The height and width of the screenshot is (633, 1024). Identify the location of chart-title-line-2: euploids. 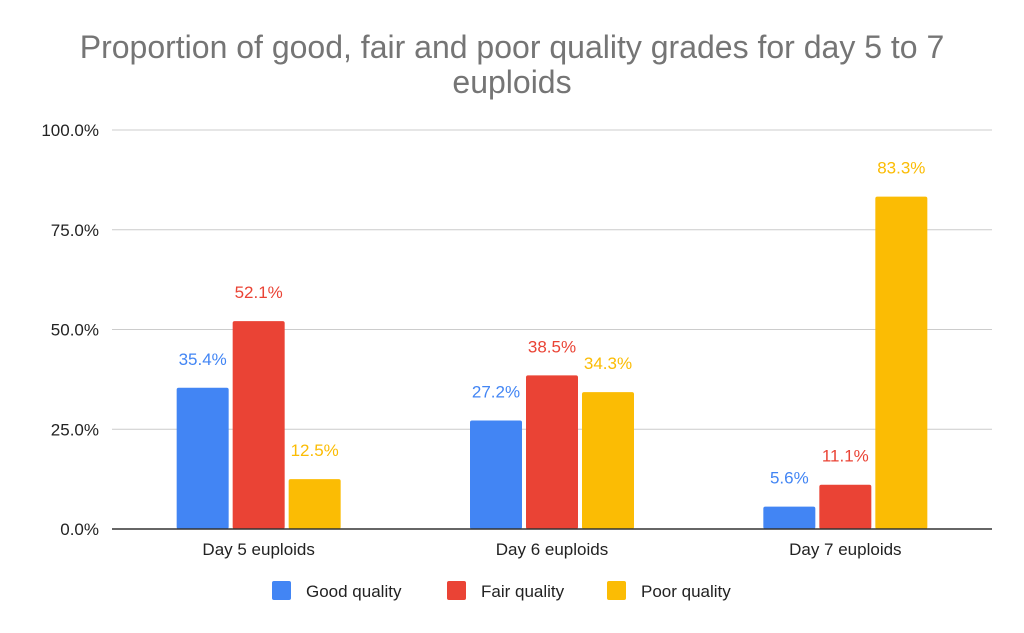
(511, 82).